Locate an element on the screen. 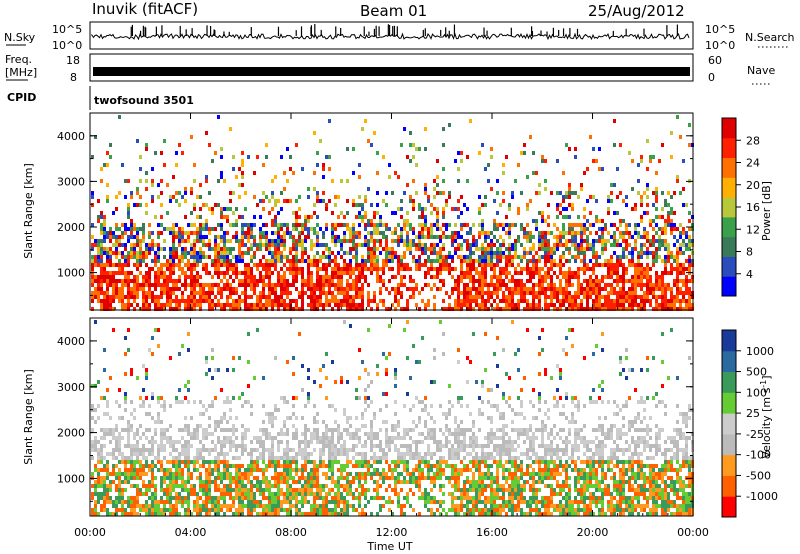 This screenshot has width=800, height=554. station-title: Inuvik (fitACF) is located at coordinates (145, 9).